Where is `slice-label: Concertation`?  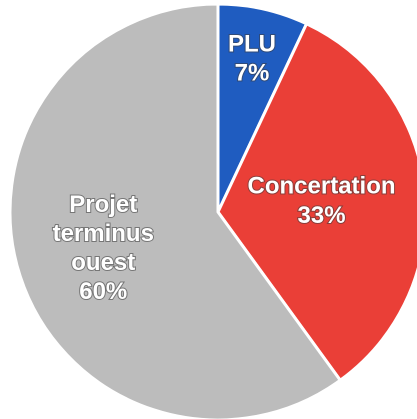
slice-label: Concertation is located at coordinates (322, 186).